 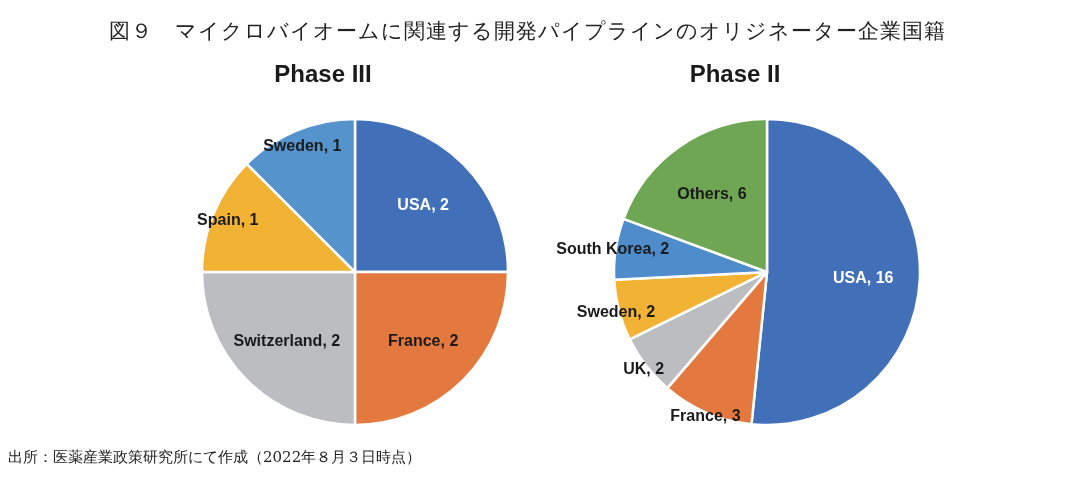 What do you see at coordinates (323, 73) in the screenshot?
I see `title: Phase III` at bounding box center [323, 73].